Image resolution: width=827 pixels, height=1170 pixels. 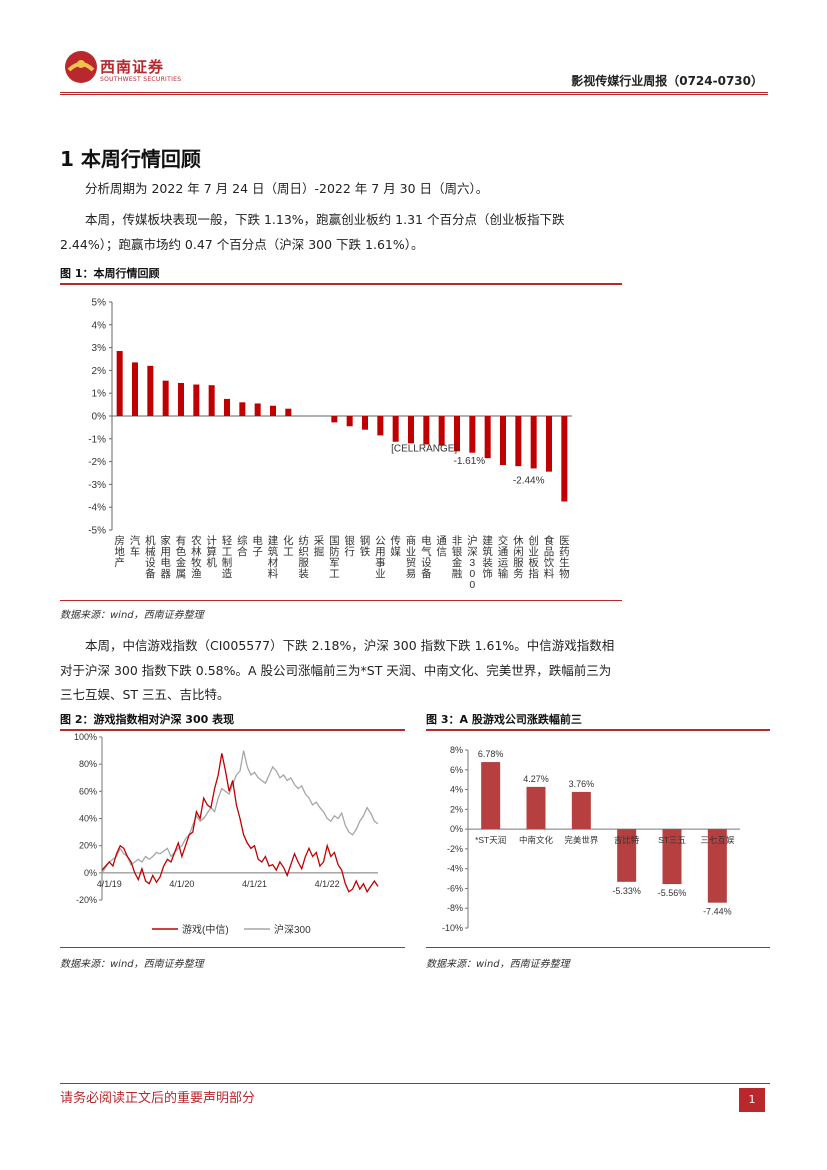 What do you see at coordinates (99, 303) in the screenshot?
I see `y-tick-label: 5%` at bounding box center [99, 303].